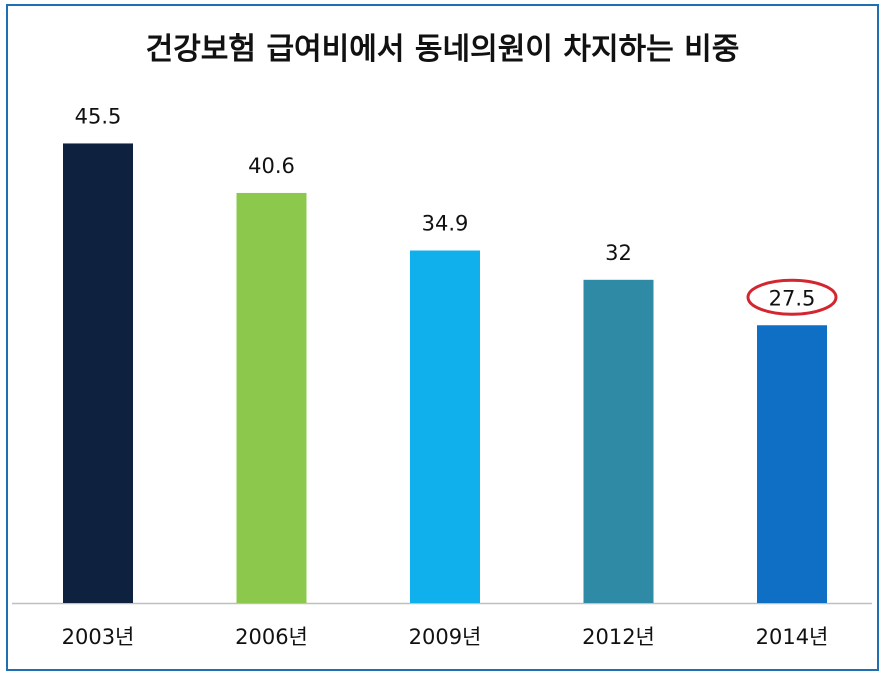 This screenshot has width=889, height=679. I want to click on chart-title: 건강보험 급여비에서 동네의원이 차지하는 비중, so click(442, 49).